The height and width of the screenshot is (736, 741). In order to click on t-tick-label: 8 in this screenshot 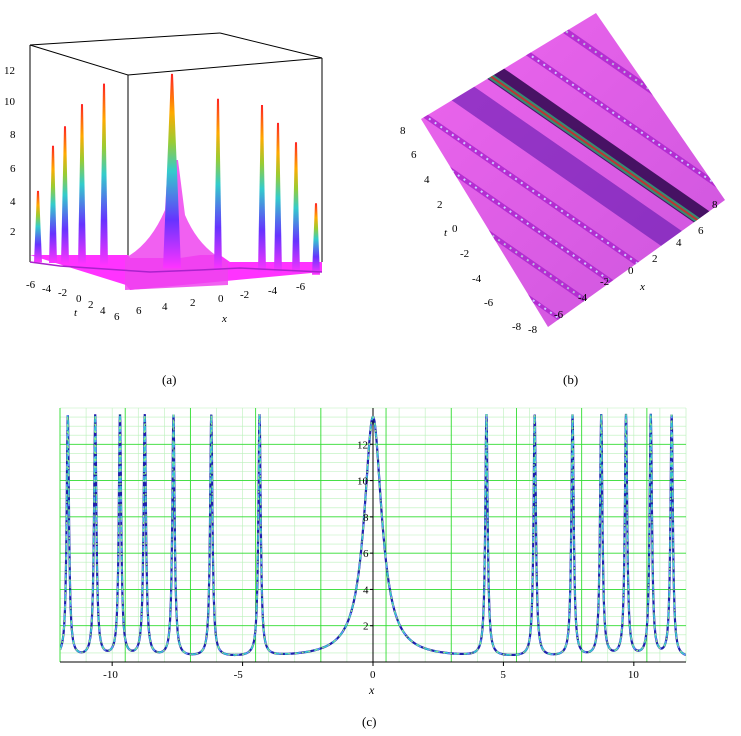, I will do `click(403, 131)`.